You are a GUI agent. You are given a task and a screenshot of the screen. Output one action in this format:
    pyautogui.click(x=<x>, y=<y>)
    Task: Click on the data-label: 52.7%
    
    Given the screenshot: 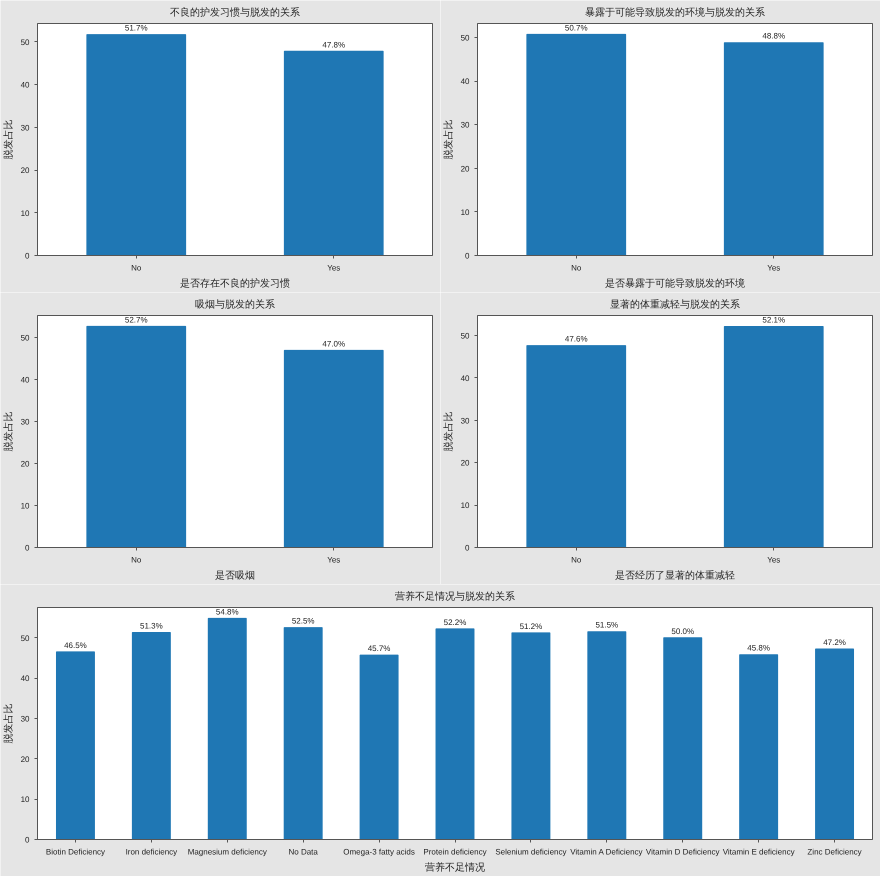 What is the action you would take?
    pyautogui.click(x=136, y=319)
    